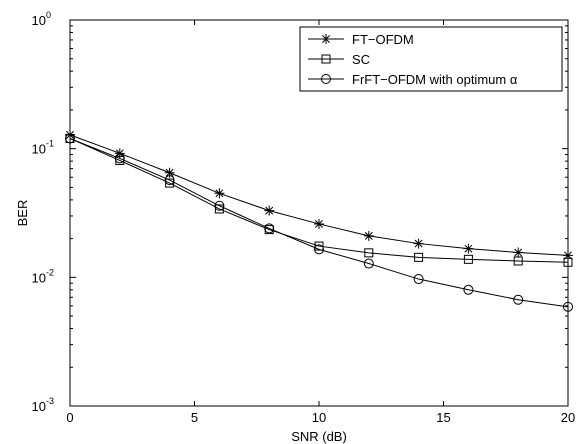  Describe the element at coordinates (326, 59) in the screenshot. I see `legend-marker-square` at that location.